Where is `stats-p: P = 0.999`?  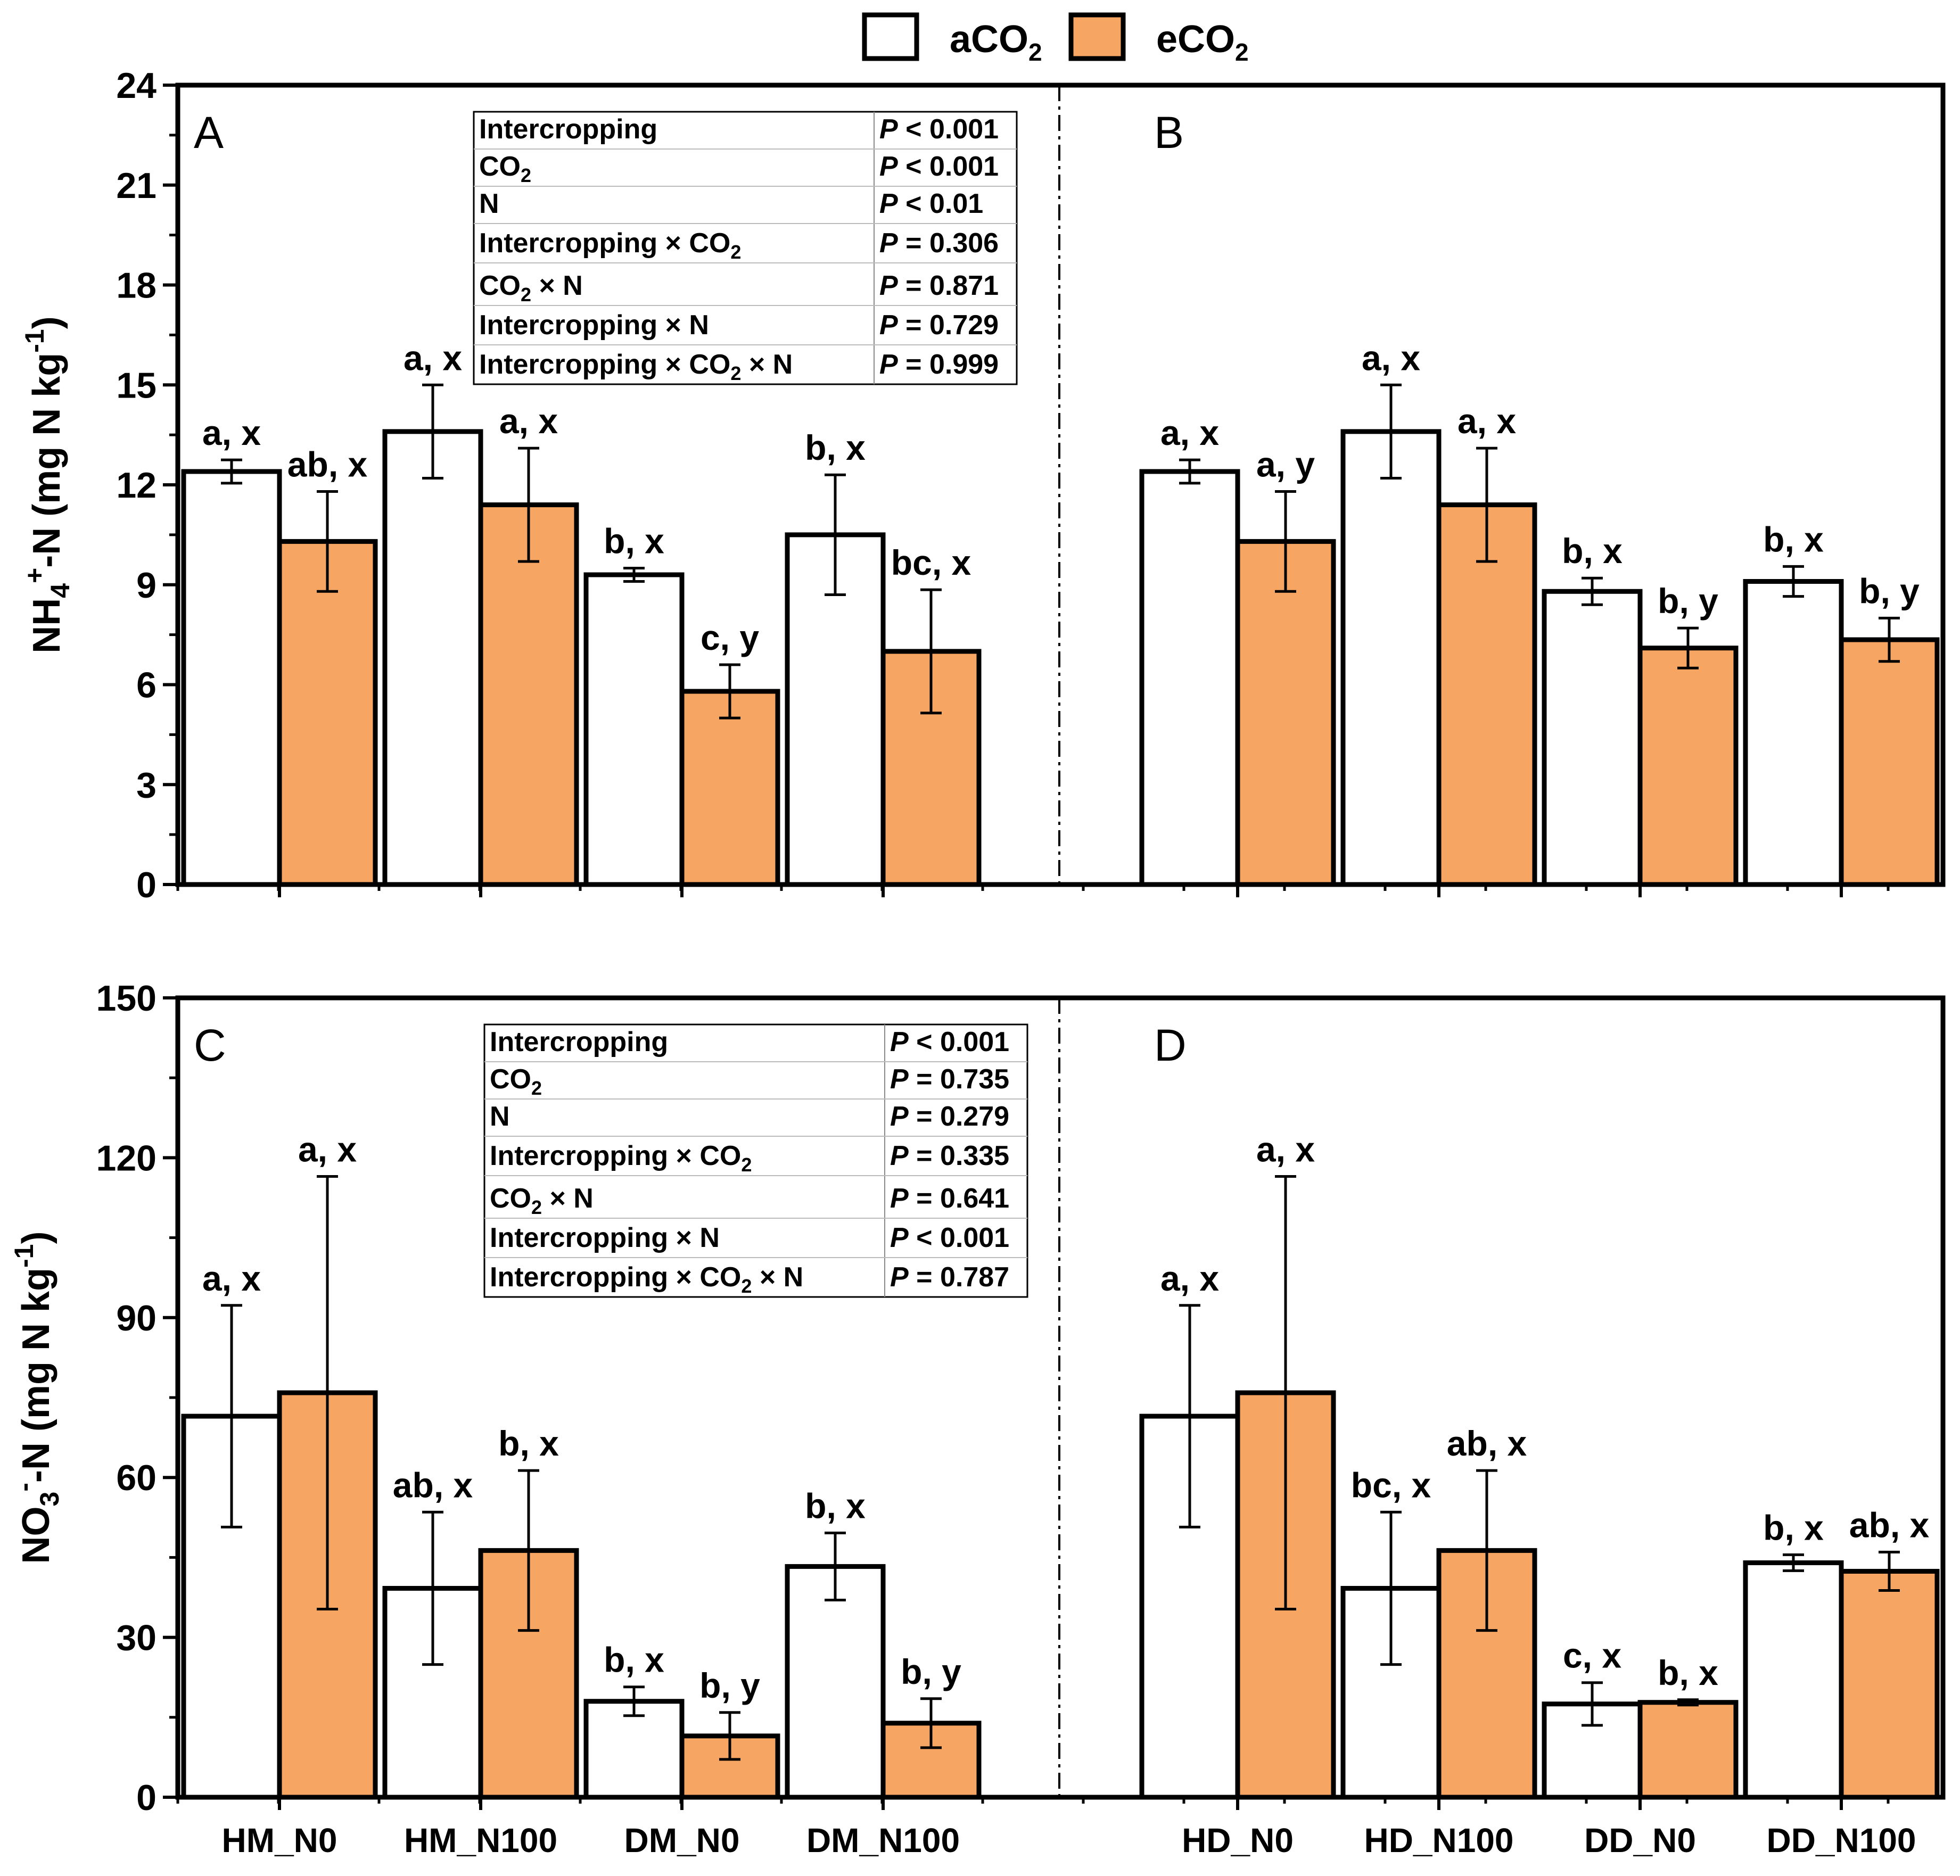
stats-p: P = 0.999 is located at coordinates (939, 364).